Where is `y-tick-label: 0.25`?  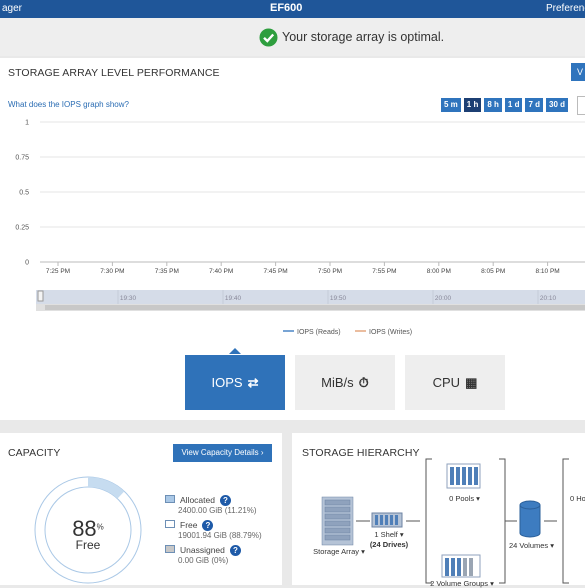 y-tick-label: 0.25 is located at coordinates (22, 228).